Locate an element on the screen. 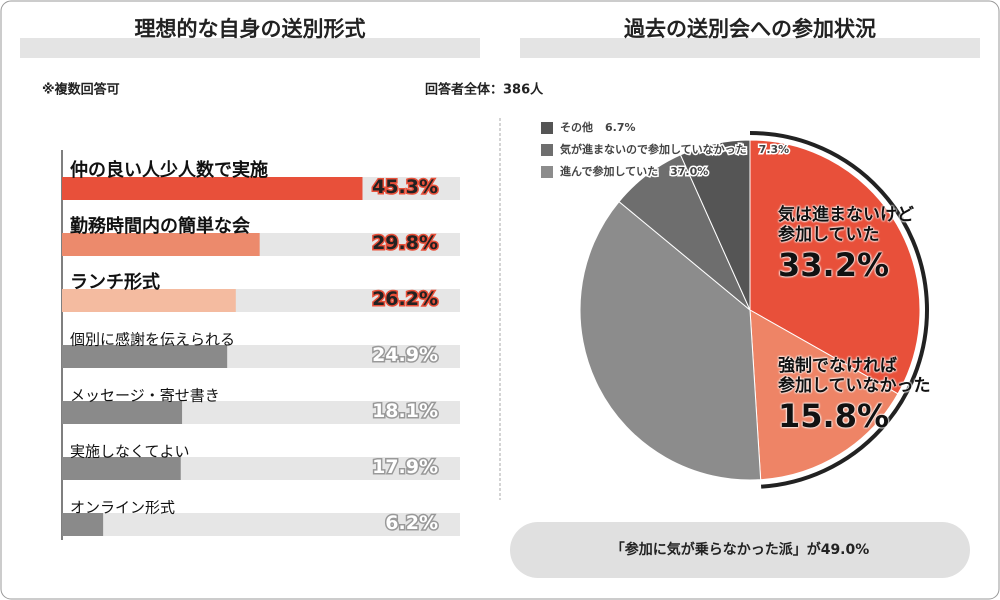  slice-name: 気は進まないけど 参加していた is located at coordinates (846, 225).